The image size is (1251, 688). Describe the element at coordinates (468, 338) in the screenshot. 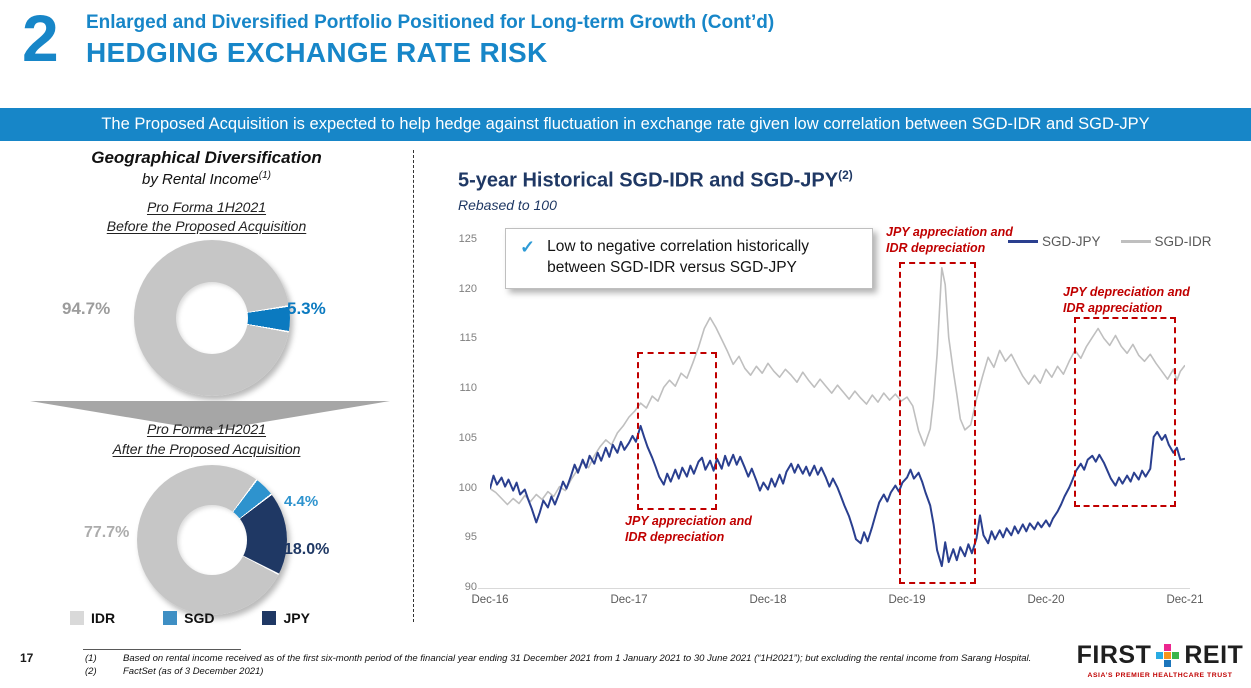

I see `y-tick-label: 115` at that location.